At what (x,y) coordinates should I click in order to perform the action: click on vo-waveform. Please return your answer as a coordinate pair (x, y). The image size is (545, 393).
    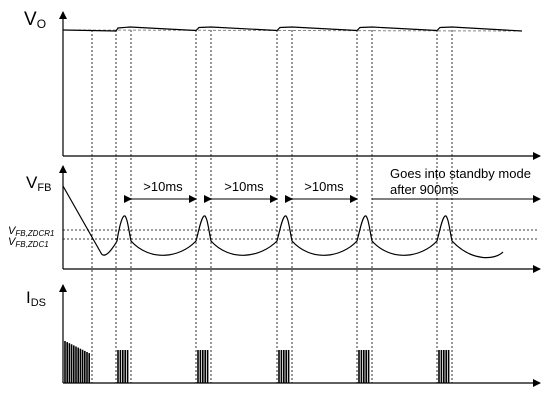
    Looking at the image, I should click on (292, 29).